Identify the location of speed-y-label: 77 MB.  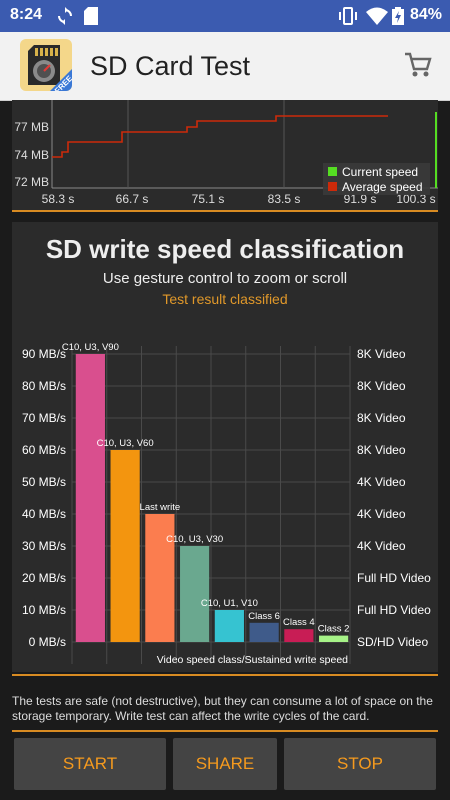
(31, 127).